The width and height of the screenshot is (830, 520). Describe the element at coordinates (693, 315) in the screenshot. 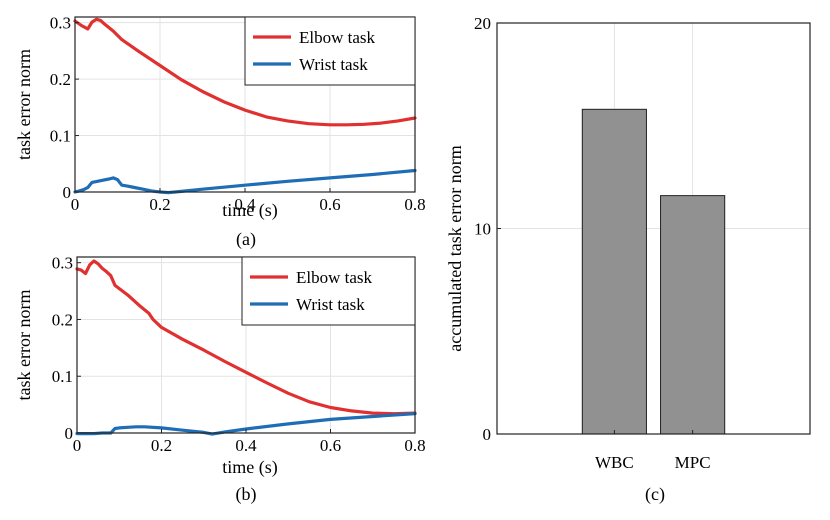

I see `bar-mpc` at that location.